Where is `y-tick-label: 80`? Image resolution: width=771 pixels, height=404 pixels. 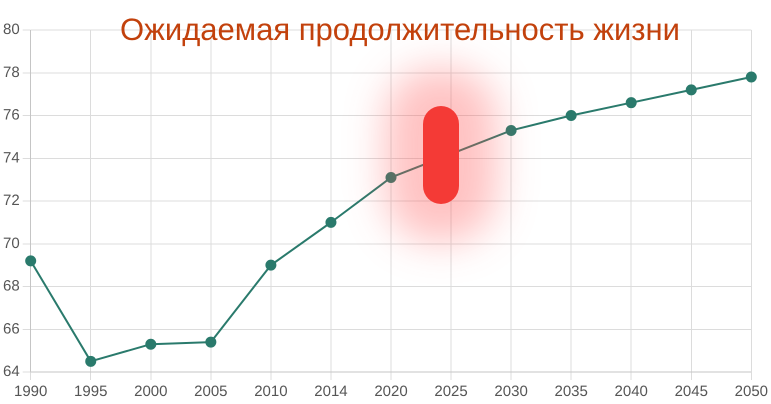 y-tick-label: 80 is located at coordinates (11, 29).